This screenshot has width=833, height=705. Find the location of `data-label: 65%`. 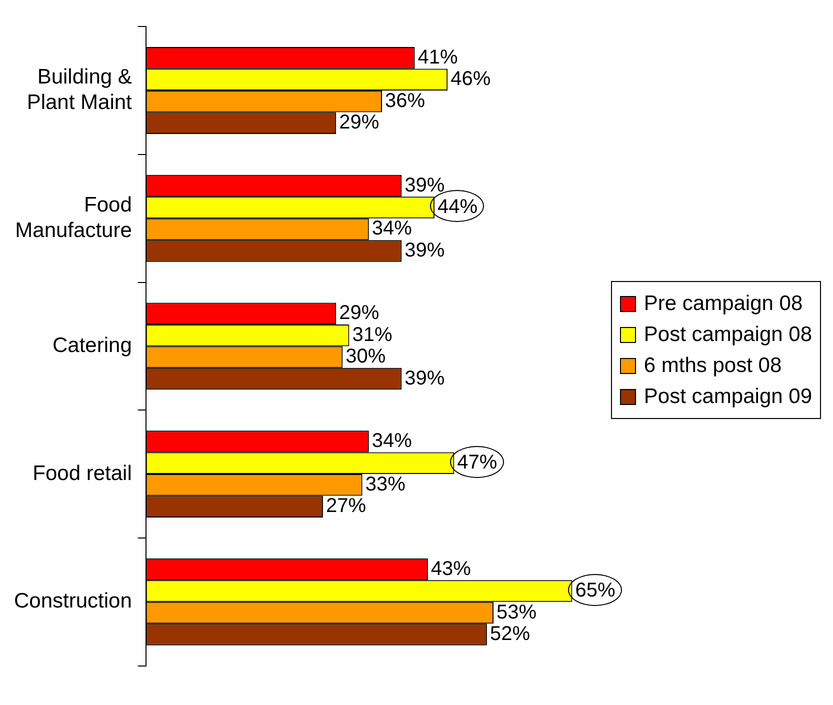

data-label: 65% is located at coordinates (595, 591).